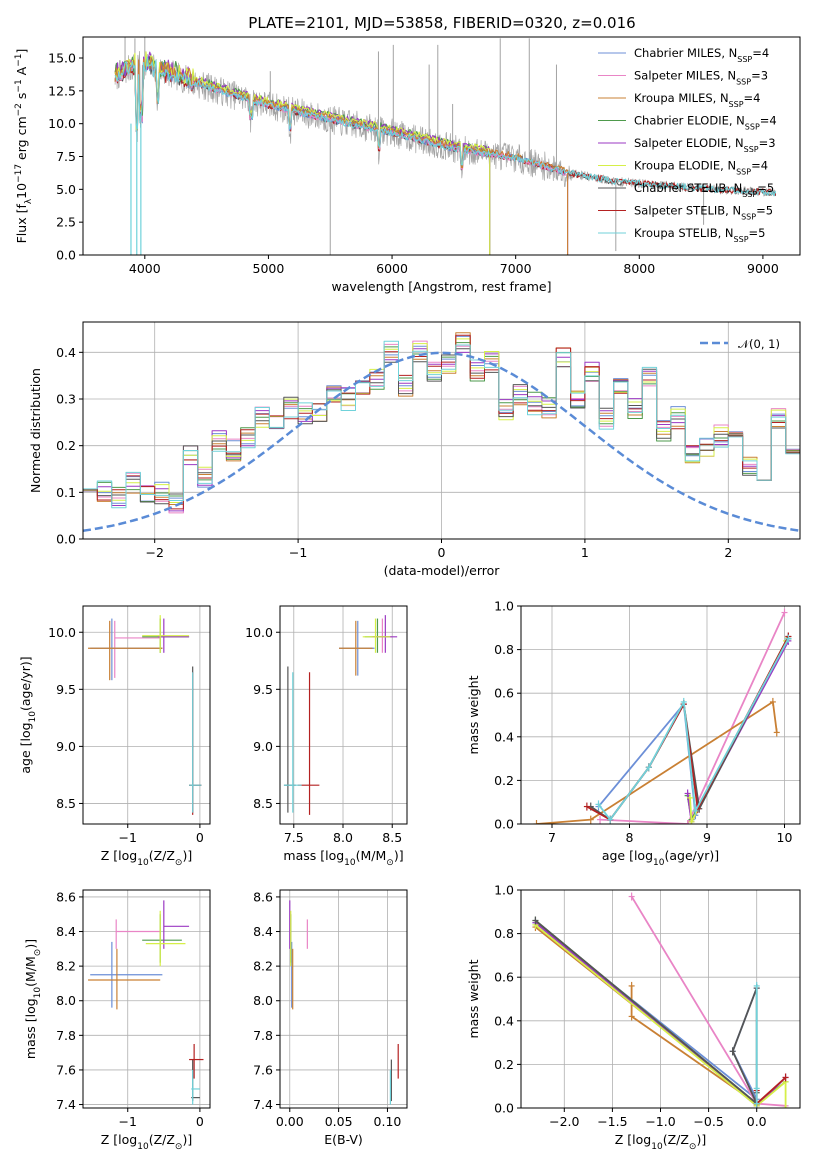  Describe the element at coordinates (388, 1121) in the screenshot. I see `x-tick-label: 0.10` at that location.